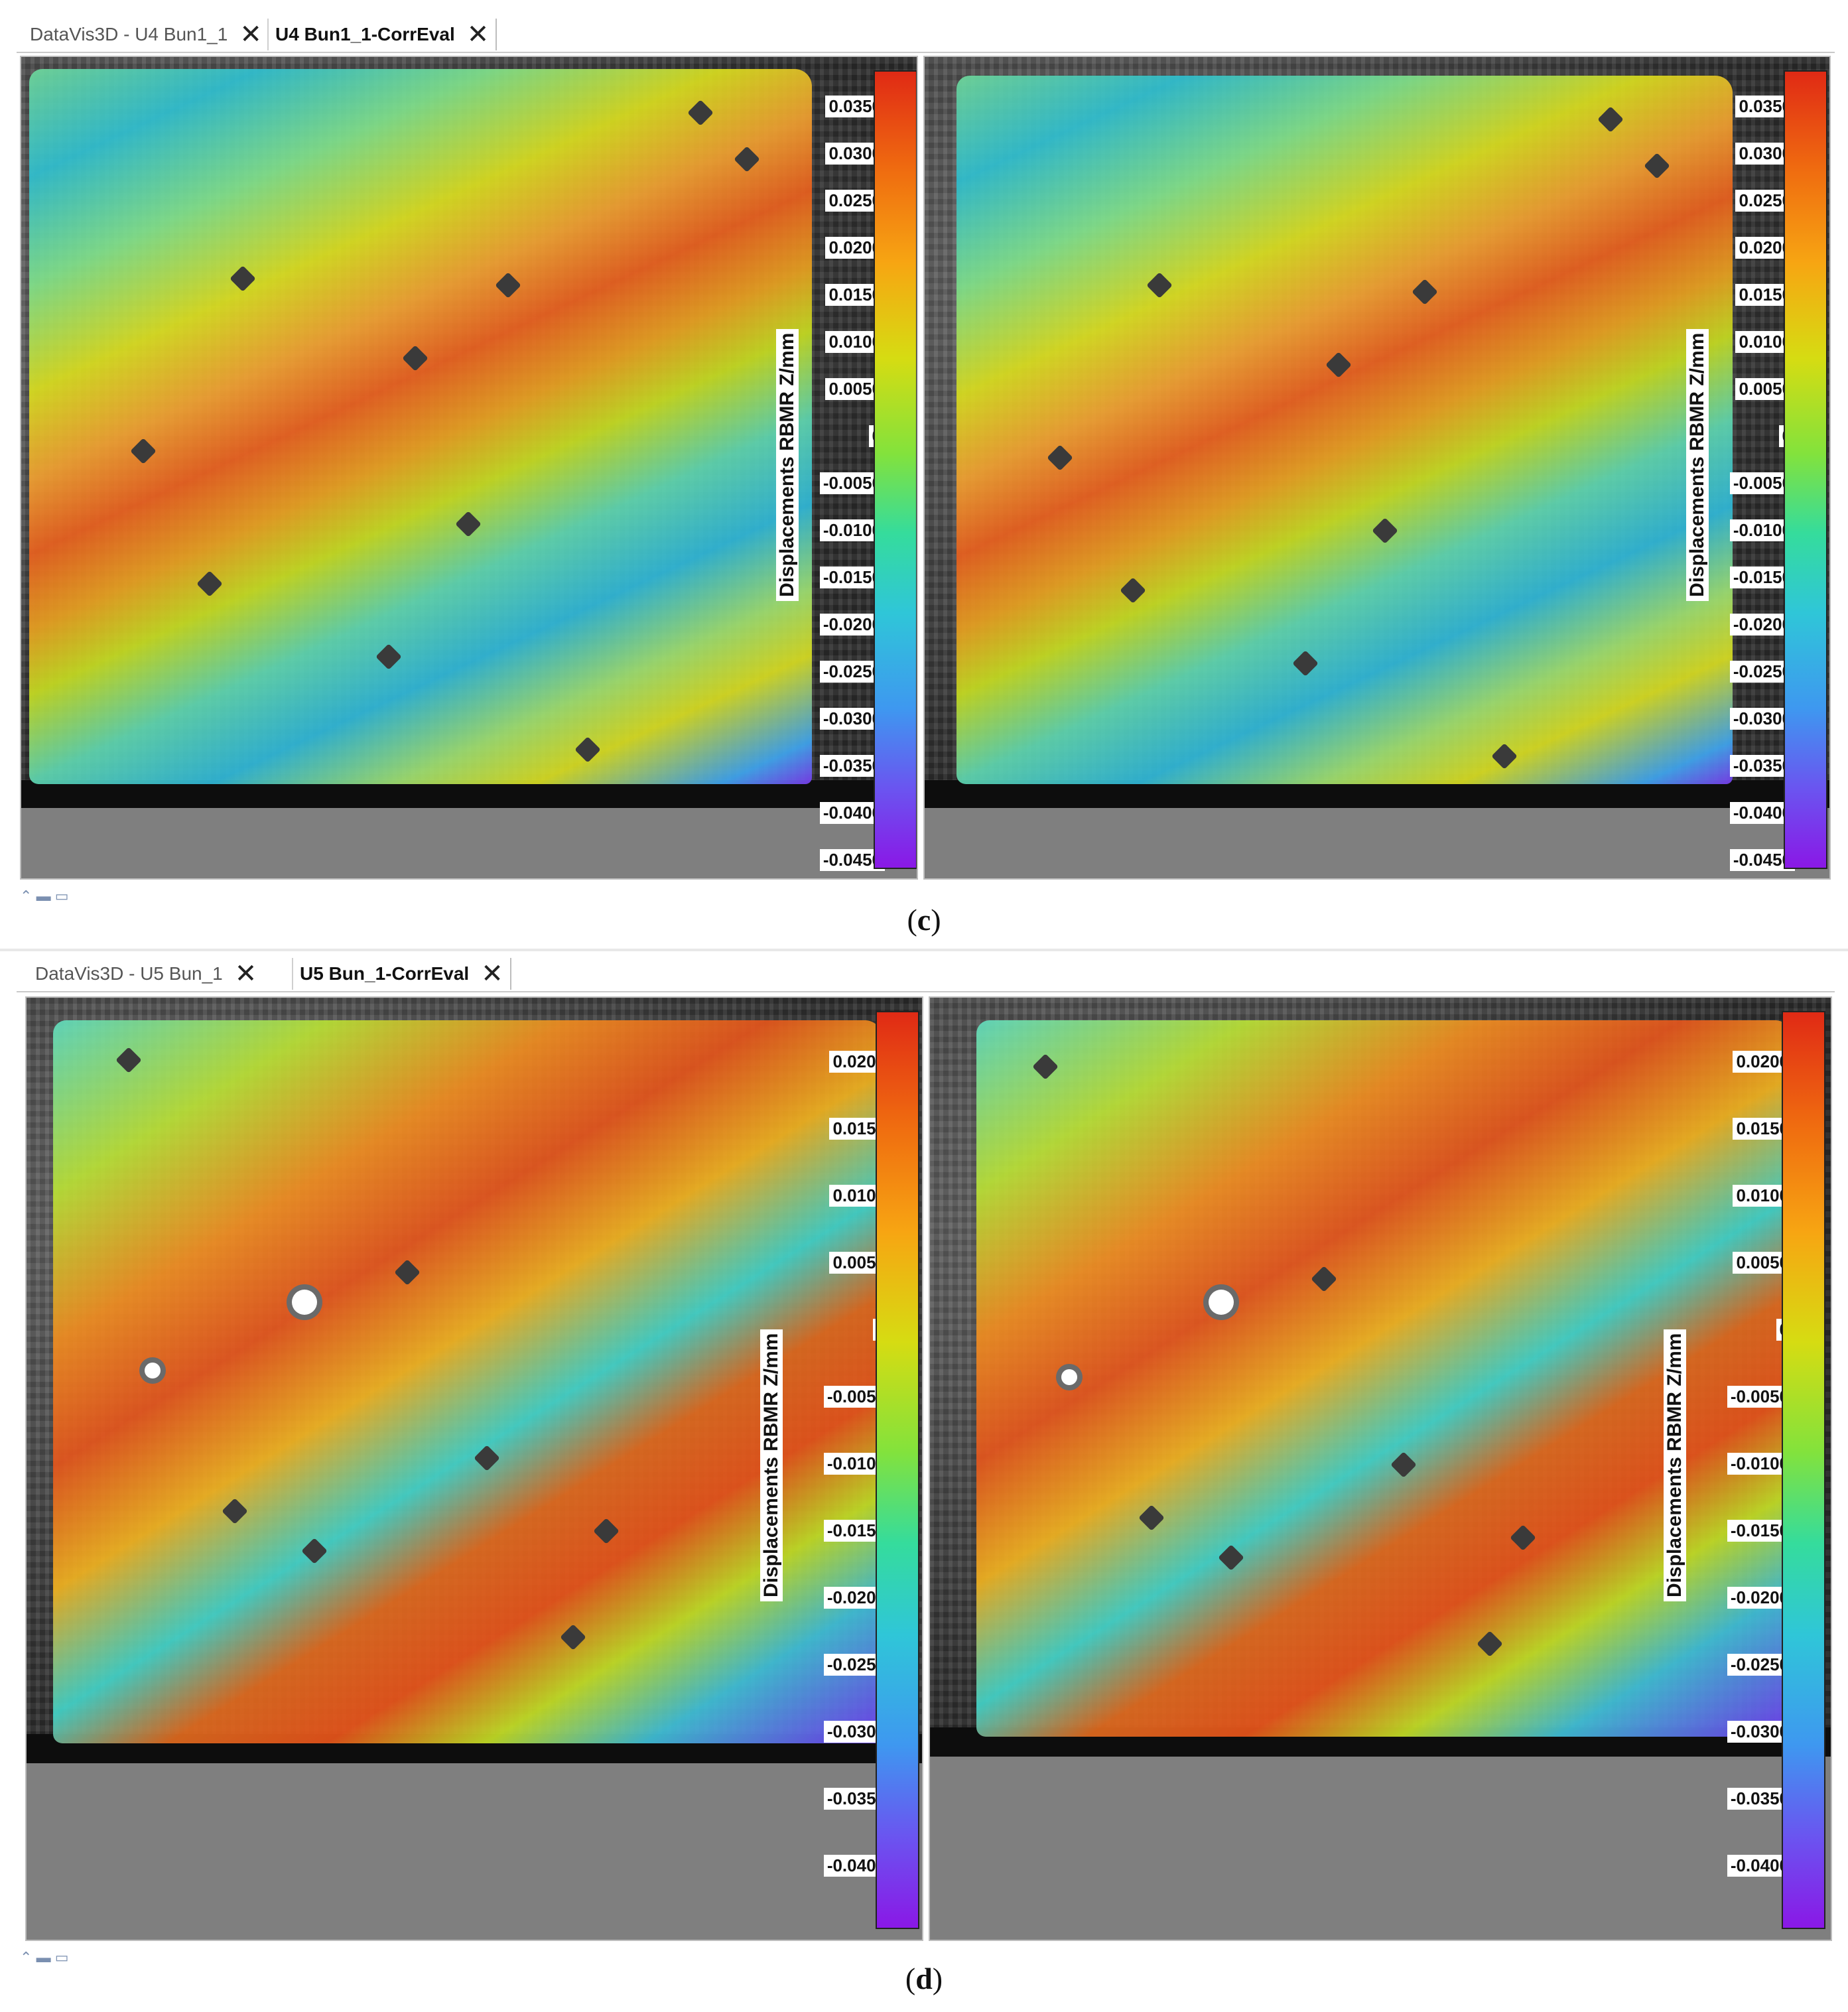 This screenshot has height=2012, width=1848. I want to click on caption-d: (d), so click(924, 1978).